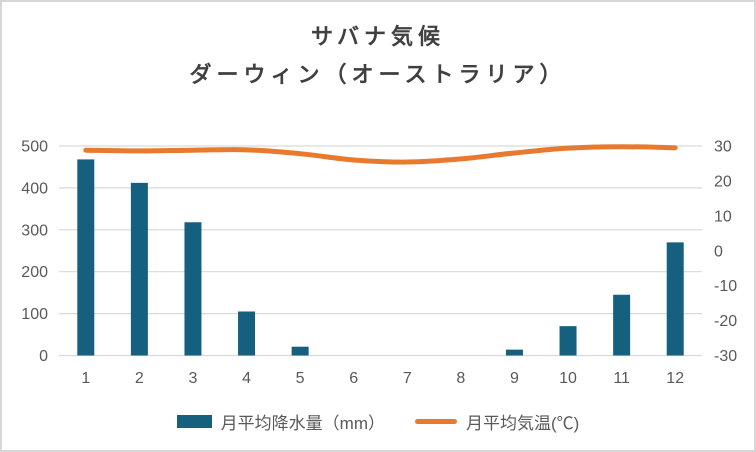 This screenshot has width=756, height=452. What do you see at coordinates (523, 423) in the screenshot?
I see `legend-temperature-label: 月平均気温(℃)` at bounding box center [523, 423].